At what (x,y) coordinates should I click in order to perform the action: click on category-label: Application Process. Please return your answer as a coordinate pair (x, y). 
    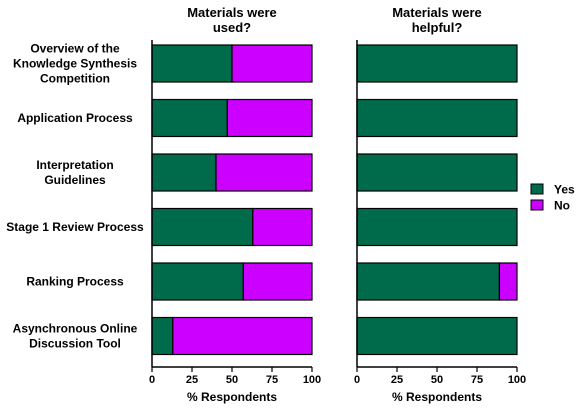
    Looking at the image, I should click on (75, 118).